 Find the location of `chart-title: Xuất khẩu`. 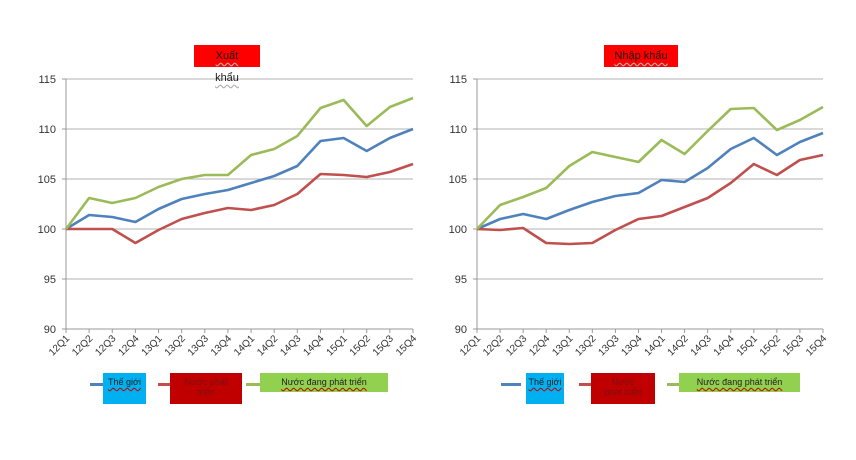

chart-title: Xuất khẩu is located at coordinates (227, 64).